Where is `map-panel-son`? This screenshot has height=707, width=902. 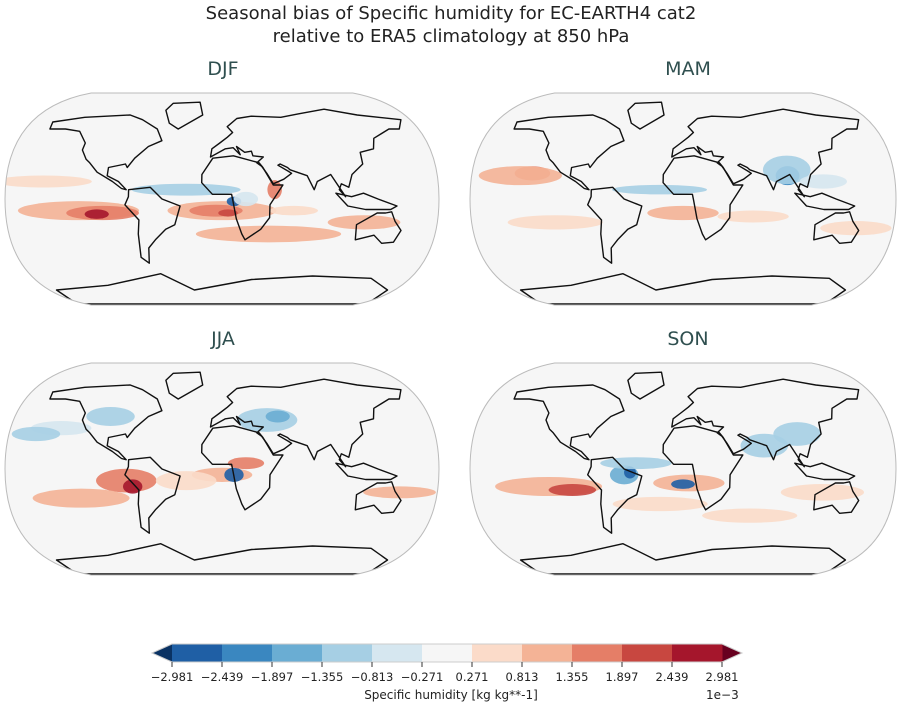
map-panel-son is located at coordinates (683, 469).